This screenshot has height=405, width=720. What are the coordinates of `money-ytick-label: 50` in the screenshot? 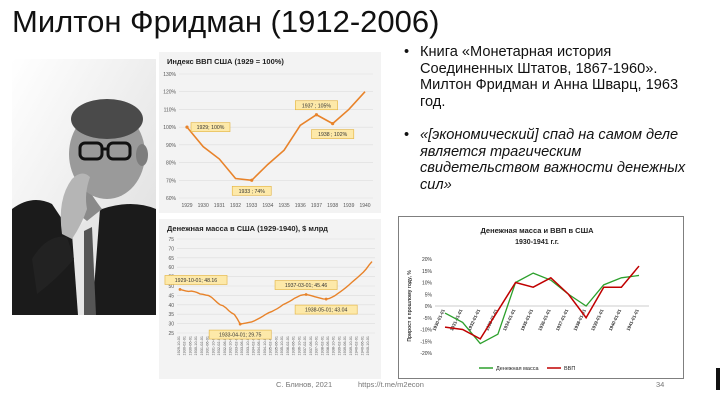 It's located at (171, 287).